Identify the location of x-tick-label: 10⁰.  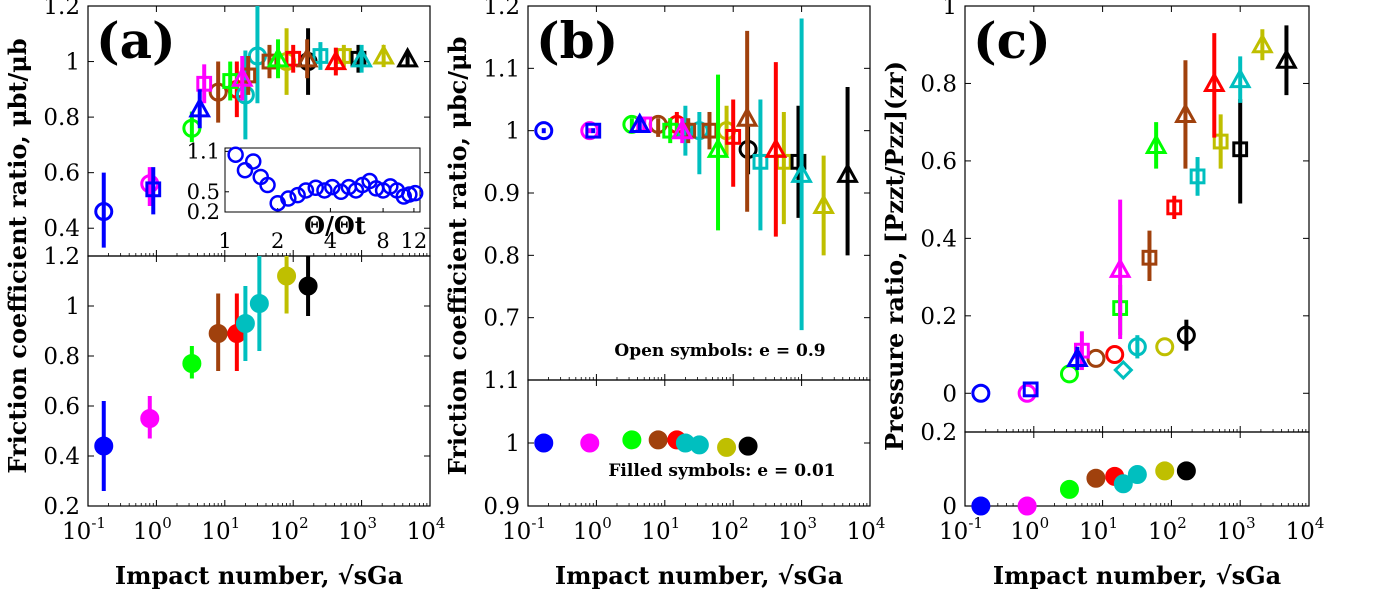
(592, 529).